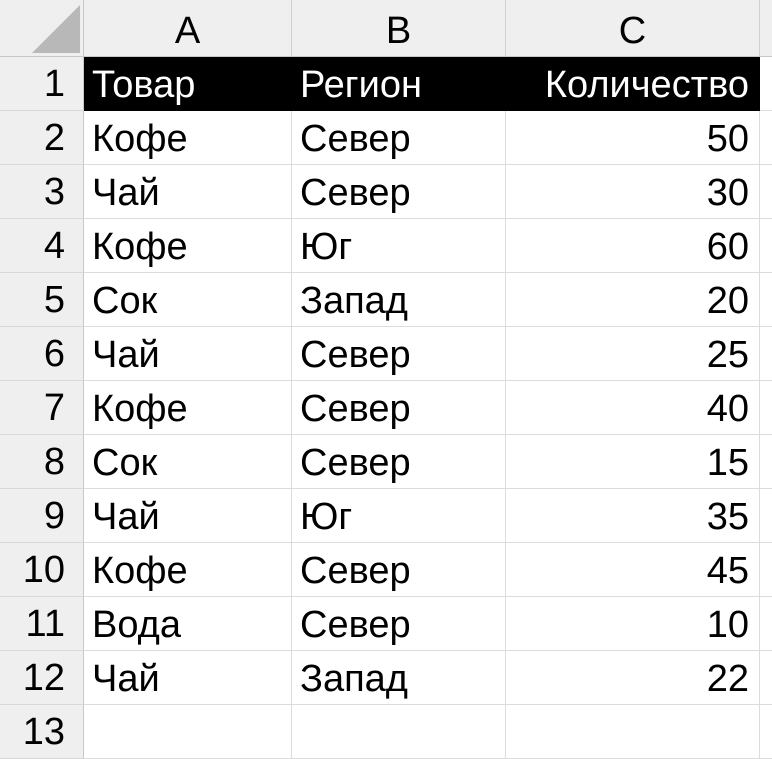  What do you see at coordinates (42, 516) in the screenshot?
I see `row-header-9: 9` at bounding box center [42, 516].